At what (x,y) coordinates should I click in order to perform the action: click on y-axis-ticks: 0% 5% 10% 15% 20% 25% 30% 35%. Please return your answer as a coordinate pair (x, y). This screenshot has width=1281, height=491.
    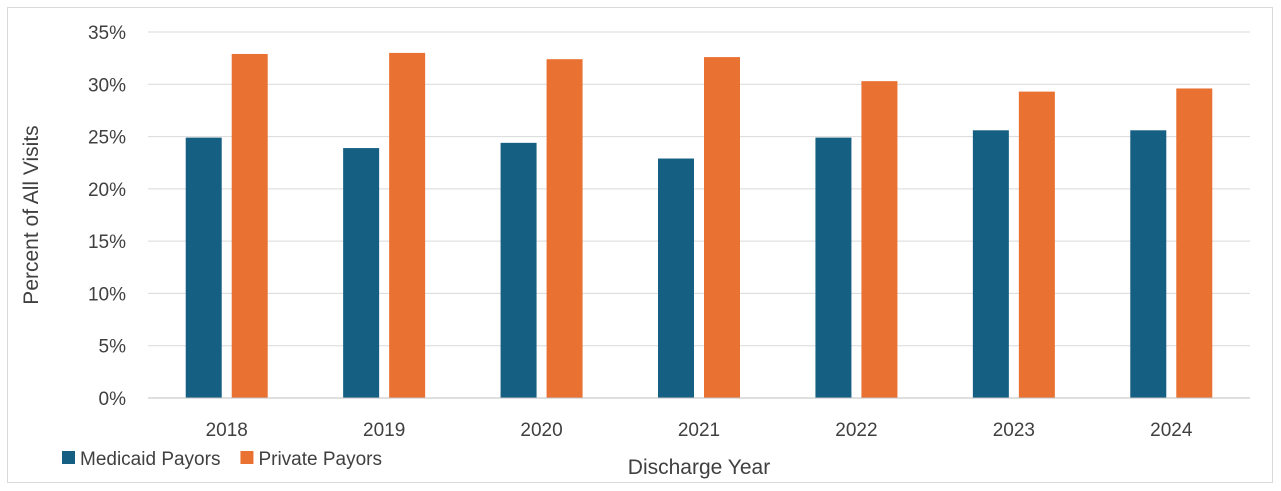
    Looking at the image, I should click on (107, 216).